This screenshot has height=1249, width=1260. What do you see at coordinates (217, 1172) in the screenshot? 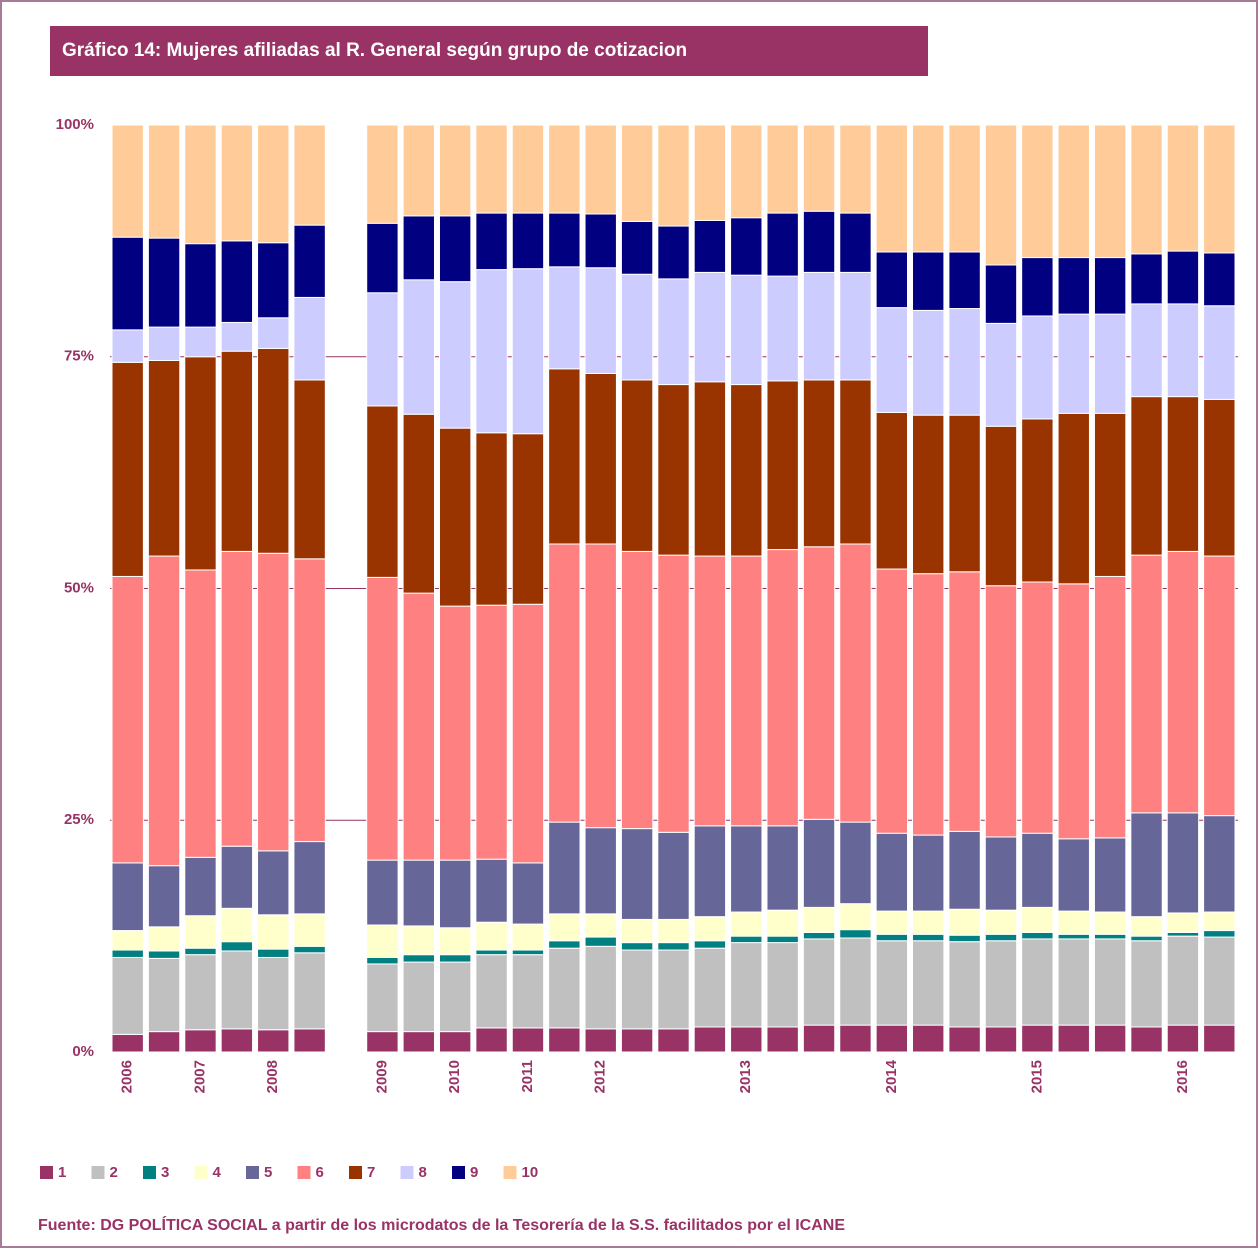
I see `legend-label: 4` at bounding box center [217, 1172].